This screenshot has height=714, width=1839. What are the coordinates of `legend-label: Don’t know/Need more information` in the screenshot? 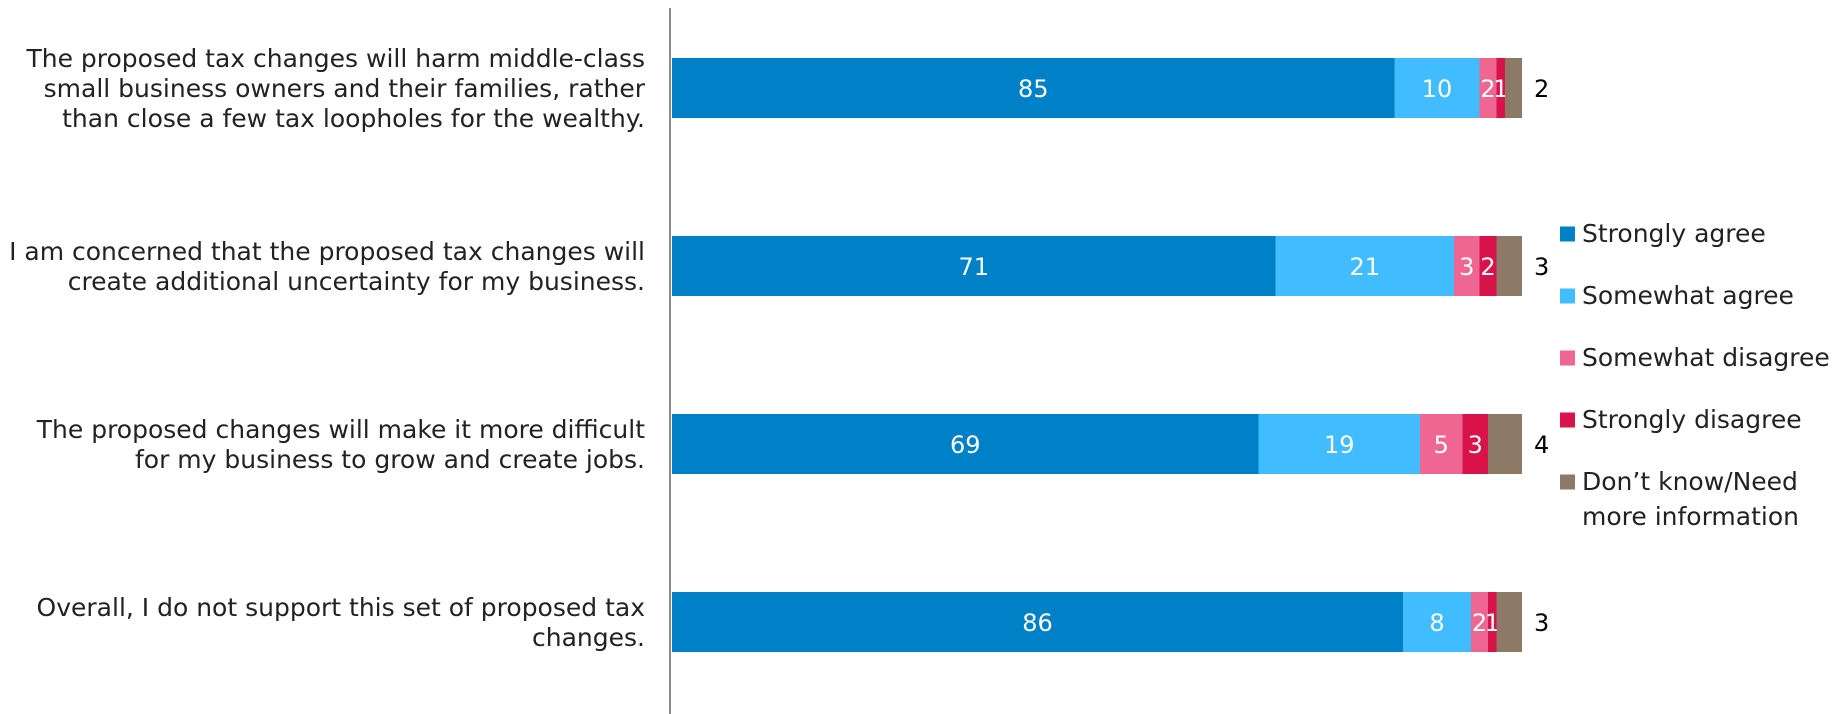 It's located at (1690, 499).